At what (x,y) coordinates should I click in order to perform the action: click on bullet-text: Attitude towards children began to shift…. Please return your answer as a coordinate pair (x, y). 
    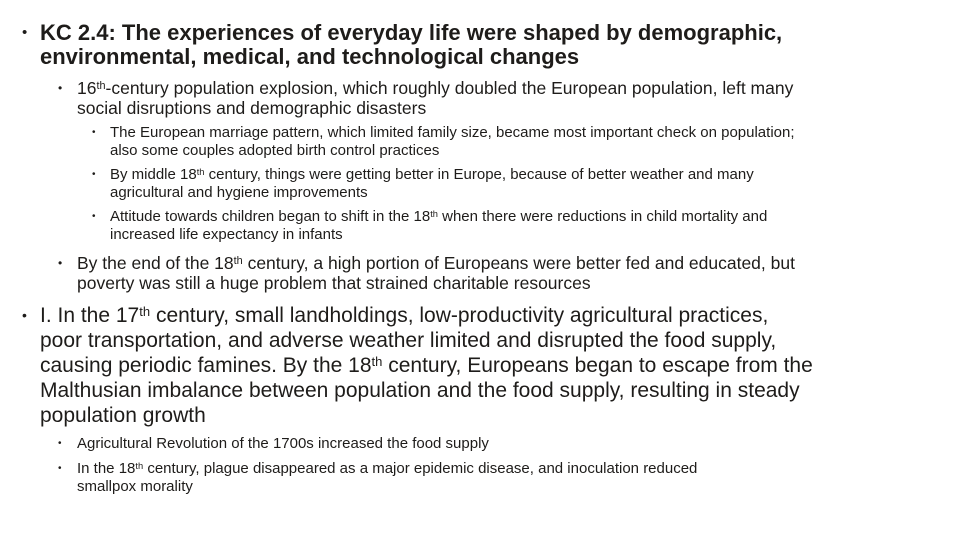
    Looking at the image, I should click on (535, 226).